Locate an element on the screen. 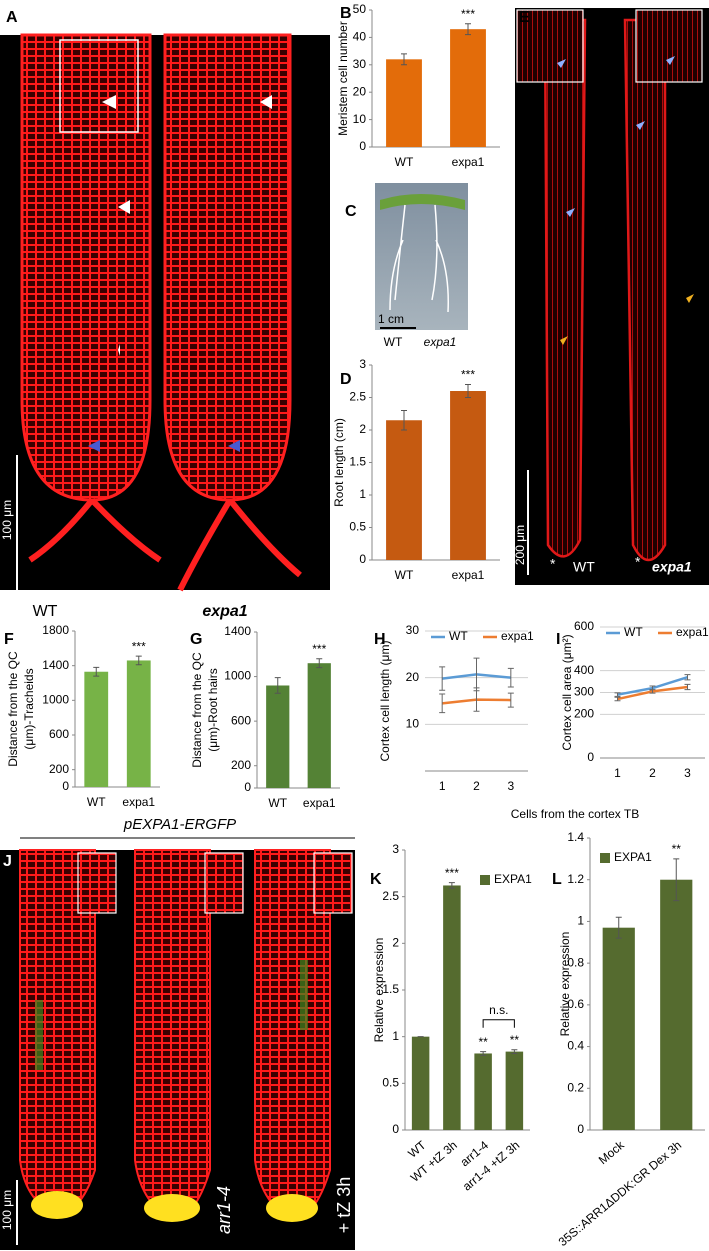 This screenshot has height=1251, width=709. y-tick-label: 0.5 is located at coordinates (357, 527).